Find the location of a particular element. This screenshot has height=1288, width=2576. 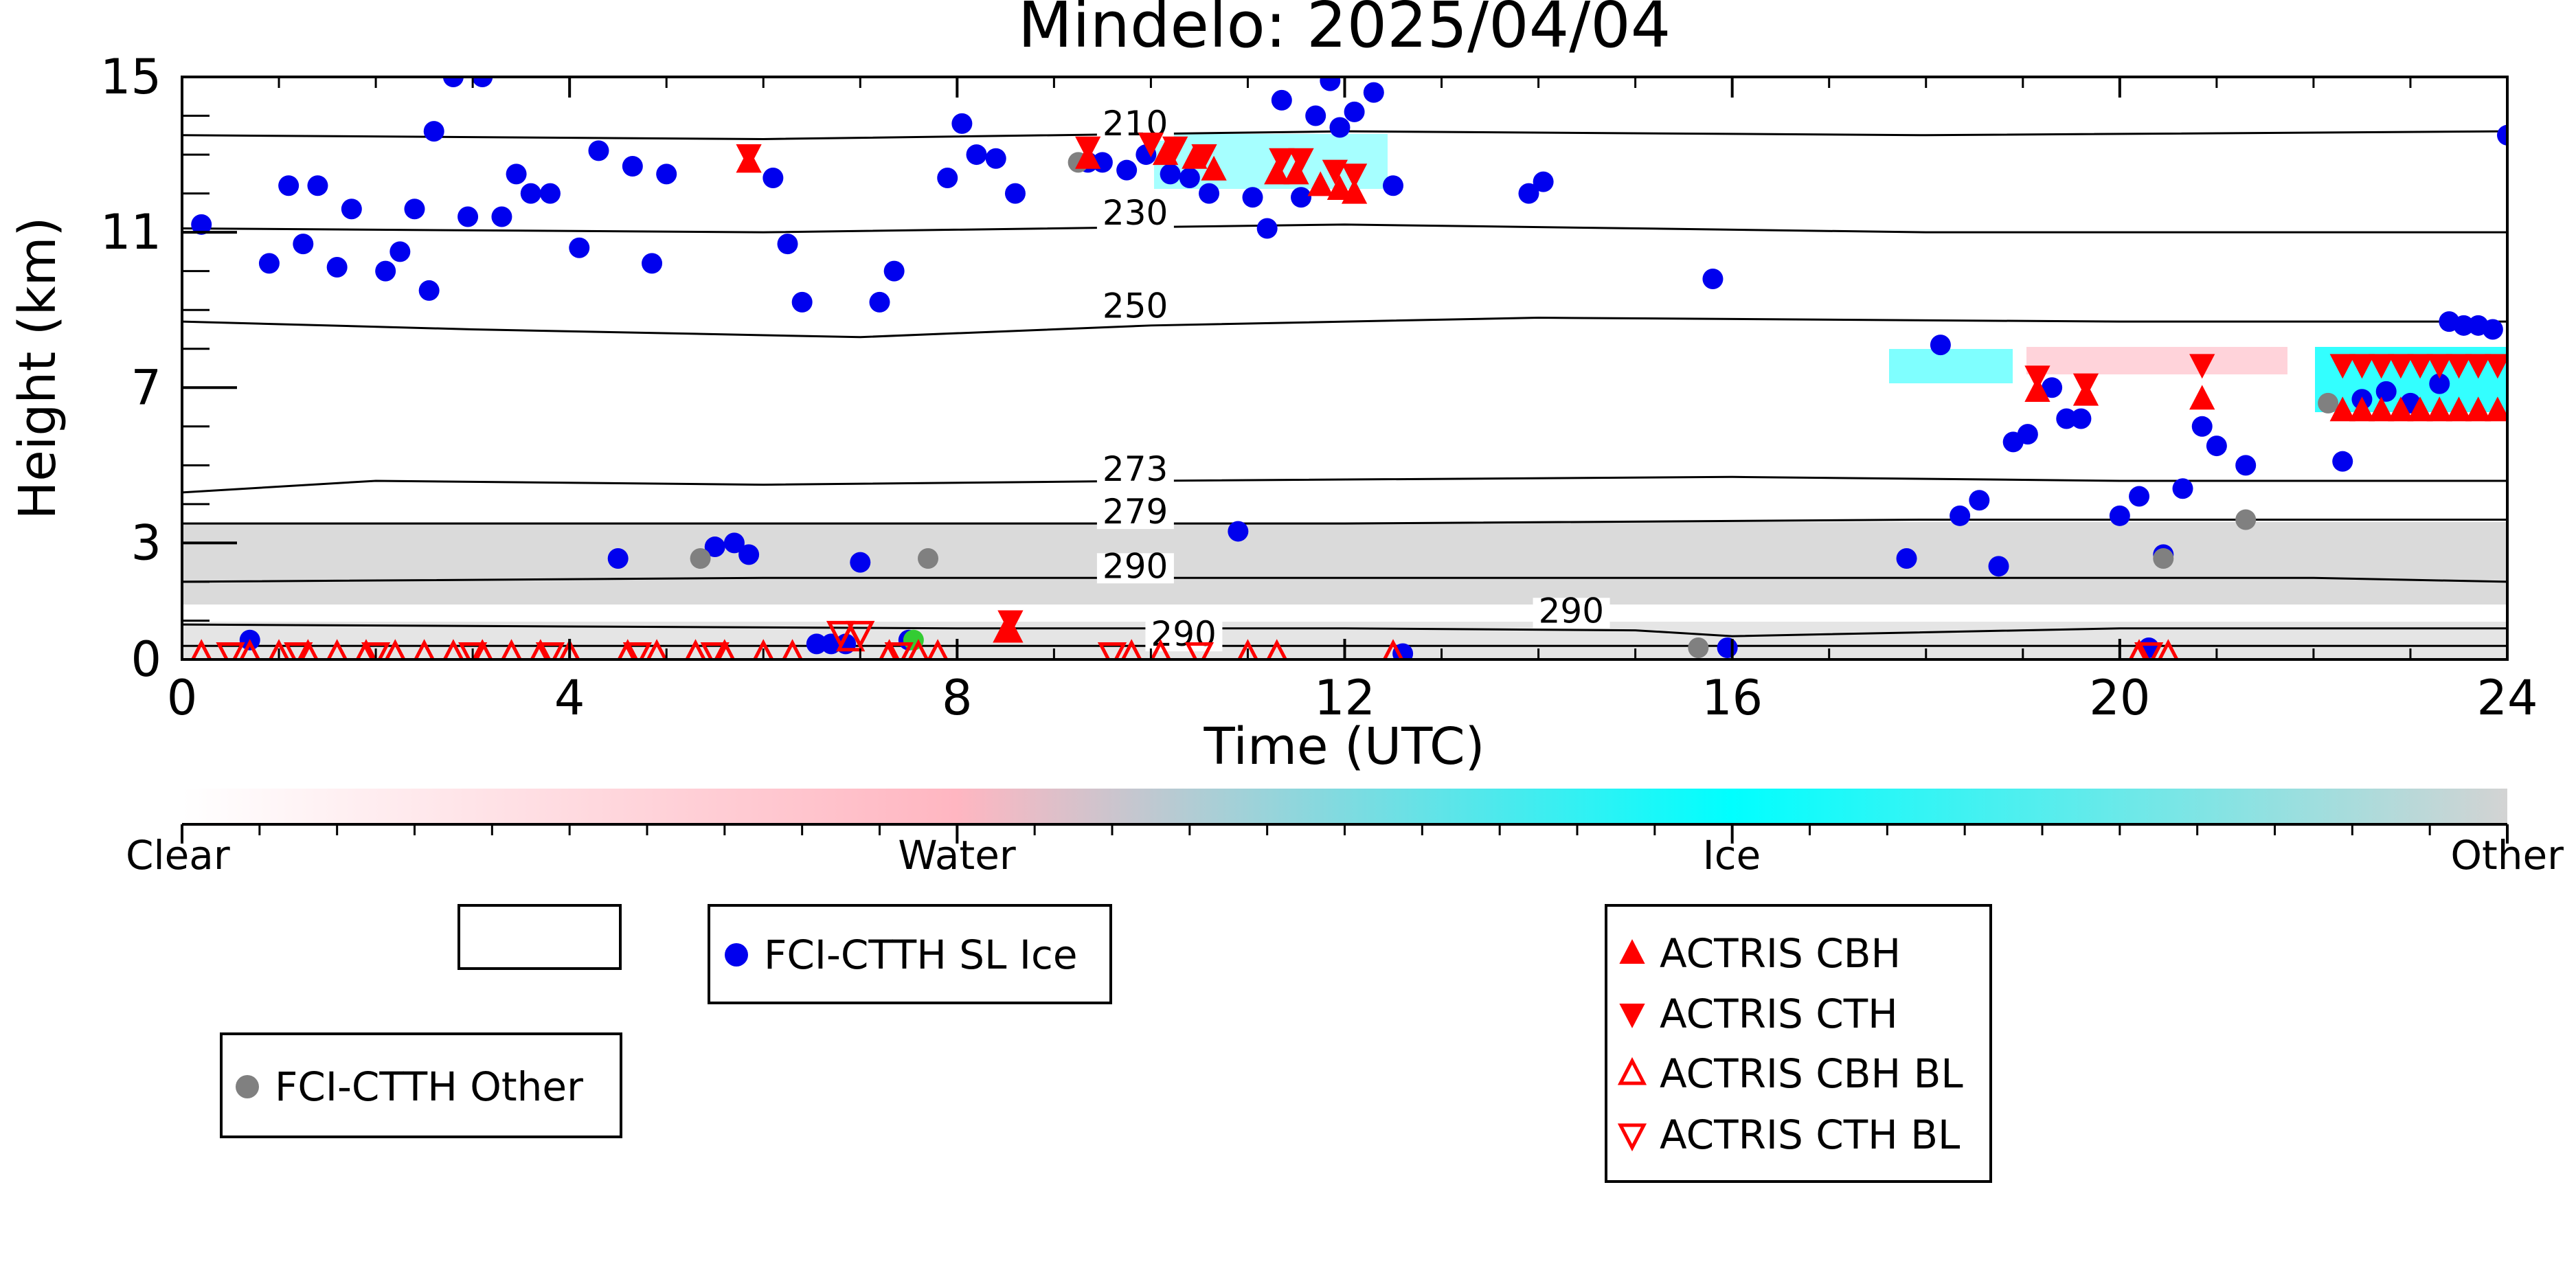

isotherm-label-bg is located at coordinates (1135, 214).